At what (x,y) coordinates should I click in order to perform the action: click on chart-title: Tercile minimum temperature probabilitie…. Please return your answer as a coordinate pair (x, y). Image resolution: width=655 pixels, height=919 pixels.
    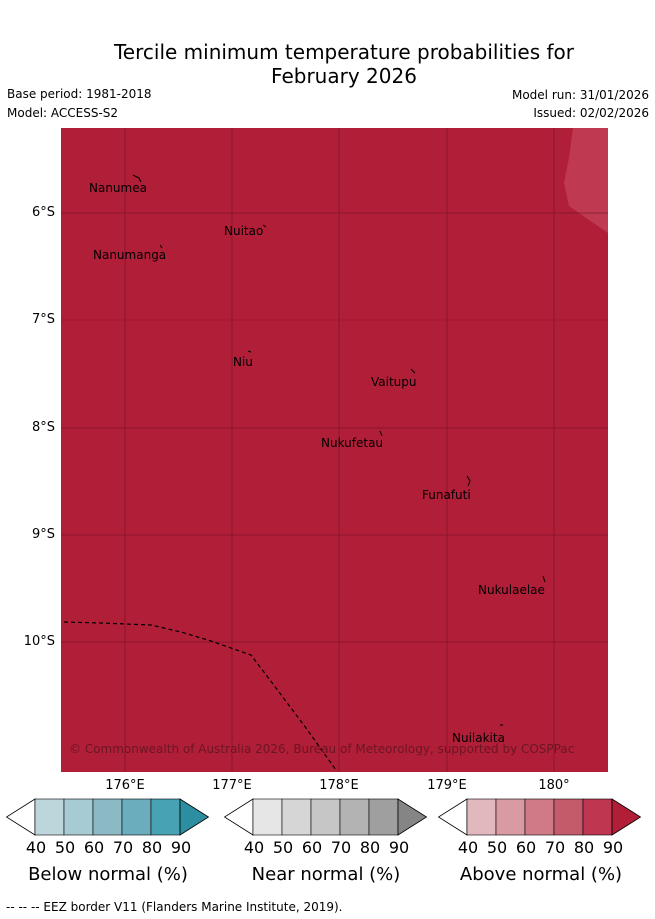
    Looking at the image, I should click on (327, 64).